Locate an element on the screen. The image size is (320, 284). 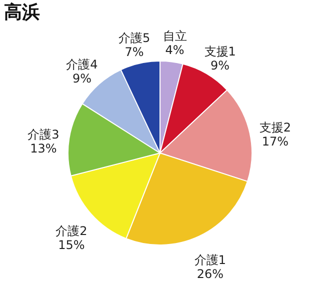
slice-label: 介護4 is located at coordinates (82, 64).